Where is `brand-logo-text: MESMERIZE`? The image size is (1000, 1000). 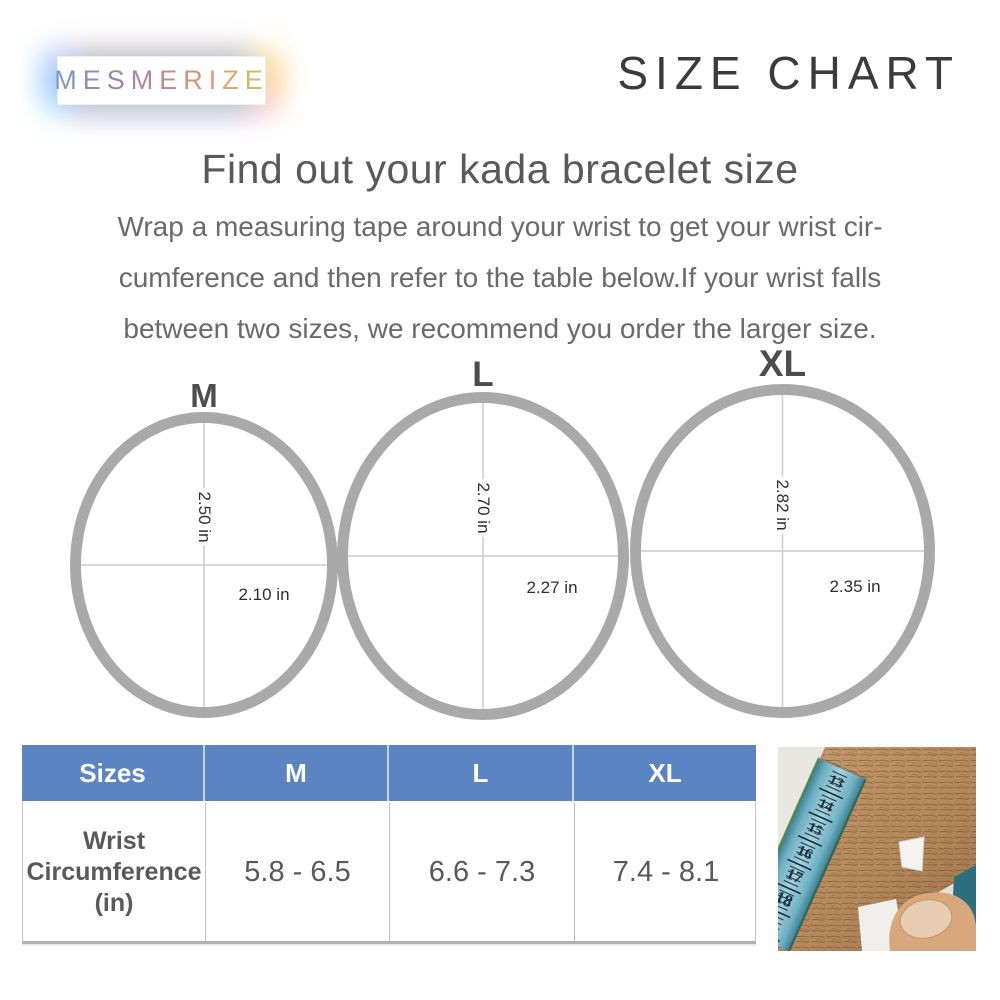
brand-logo-text: MESMERIZE is located at coordinates (161, 80).